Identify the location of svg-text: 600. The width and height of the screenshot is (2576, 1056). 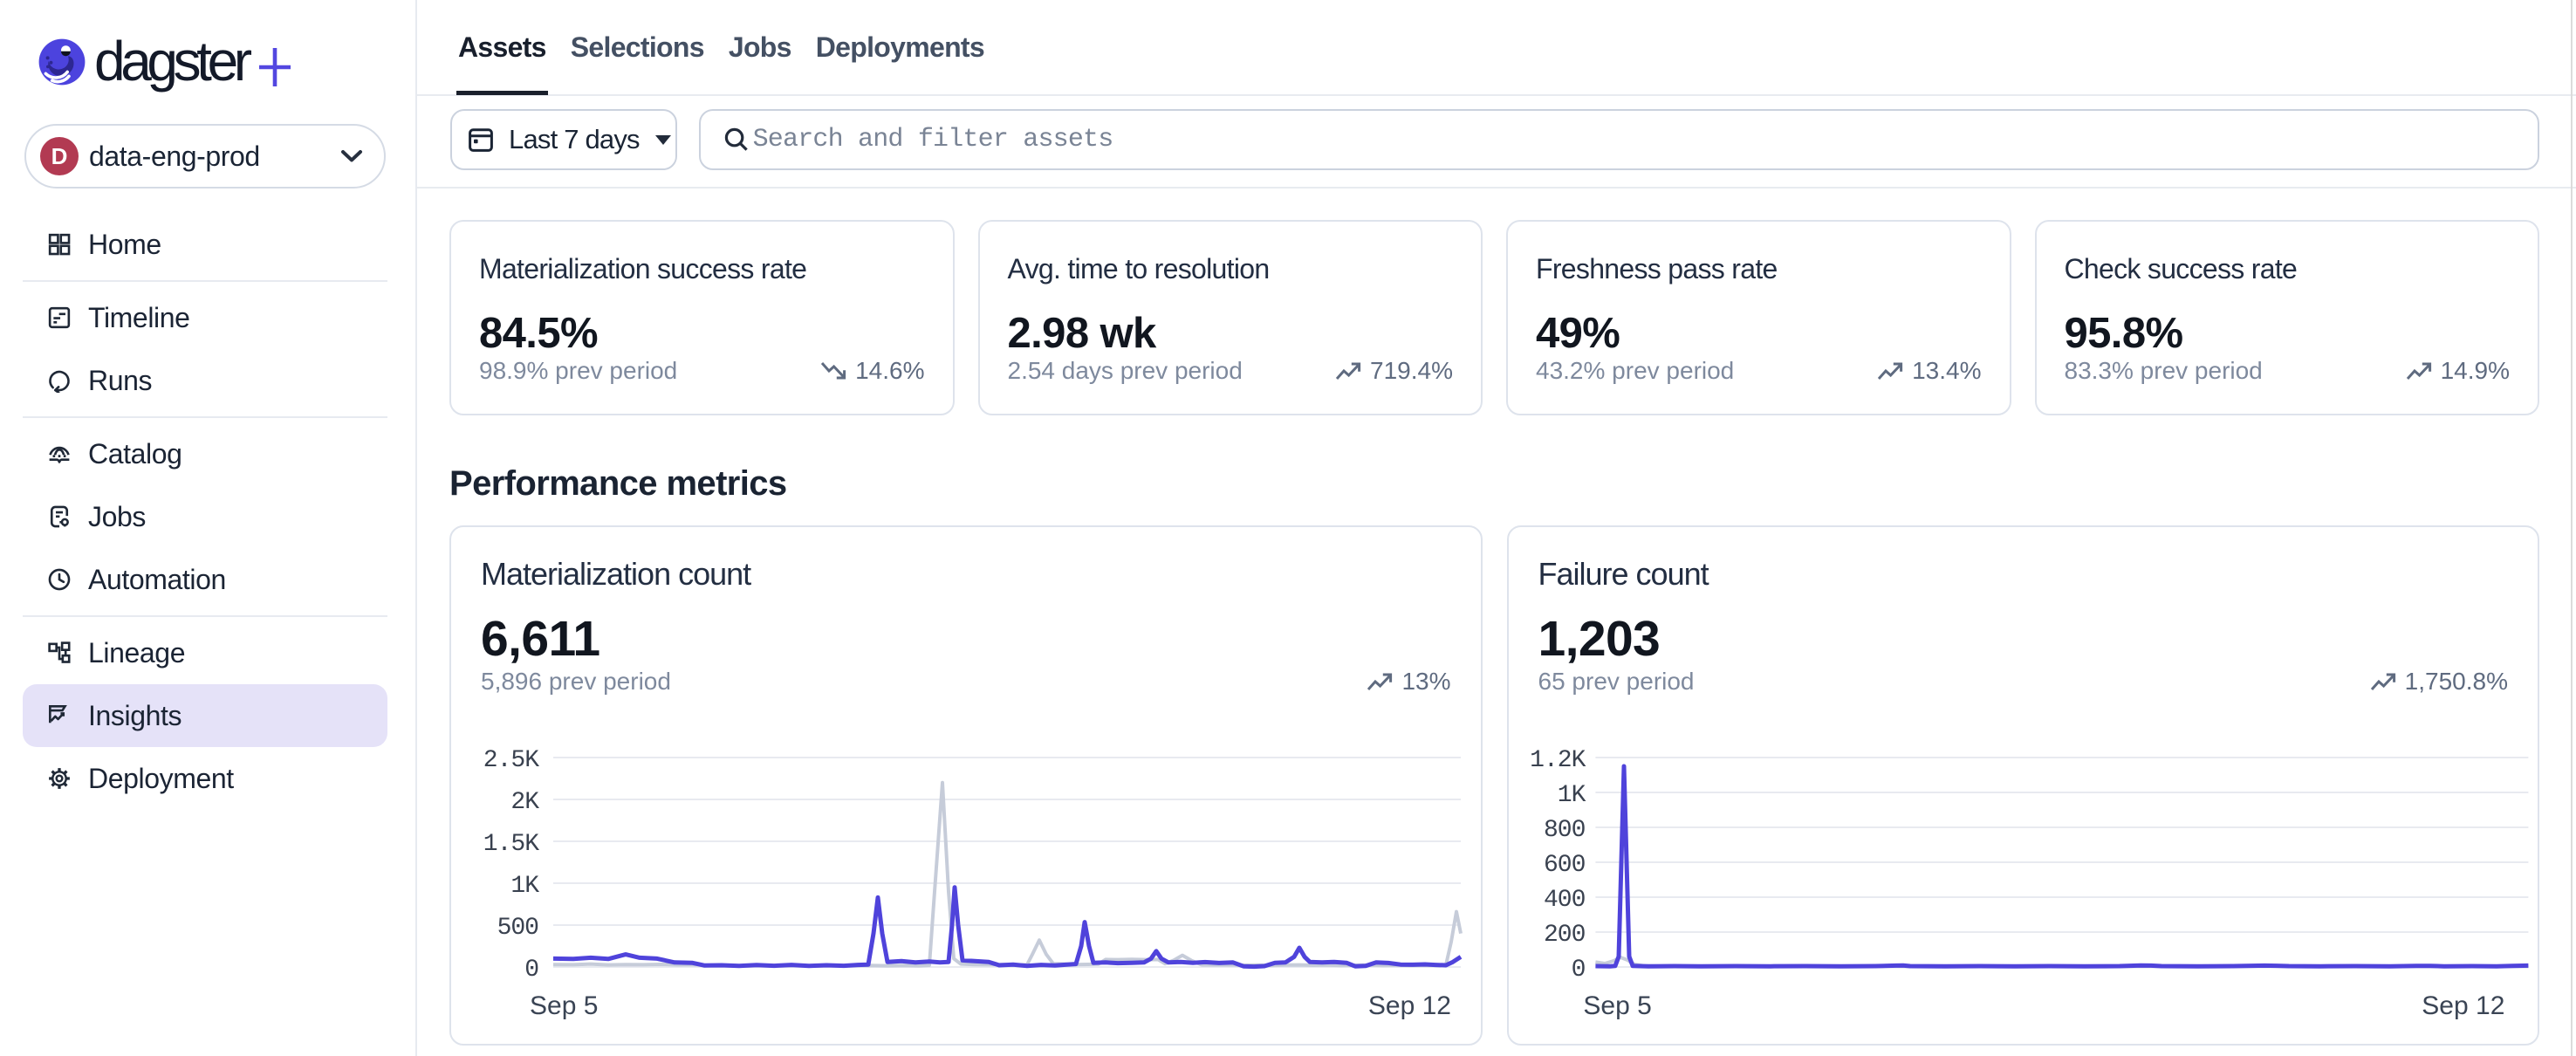
(1564, 865).